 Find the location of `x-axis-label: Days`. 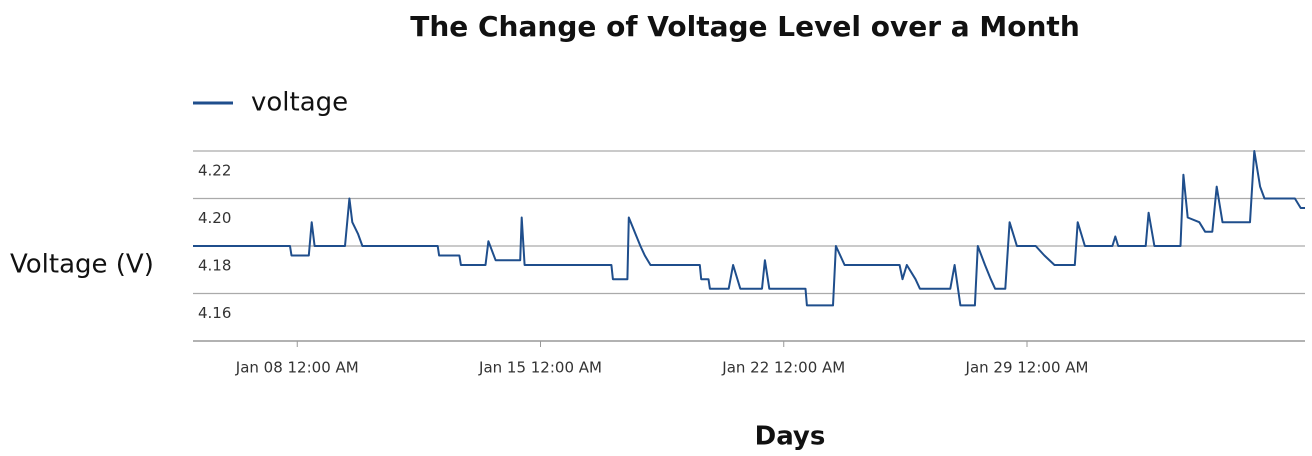

x-axis-label: Days is located at coordinates (790, 437).